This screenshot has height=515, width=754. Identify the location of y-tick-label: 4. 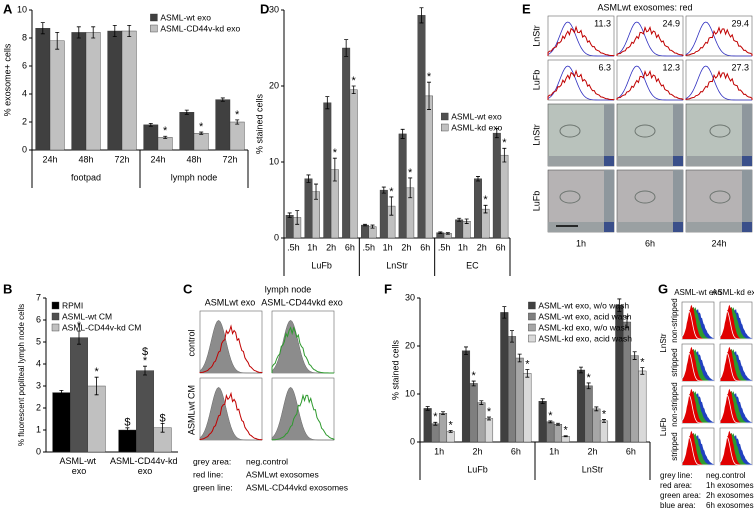
(38, 363).